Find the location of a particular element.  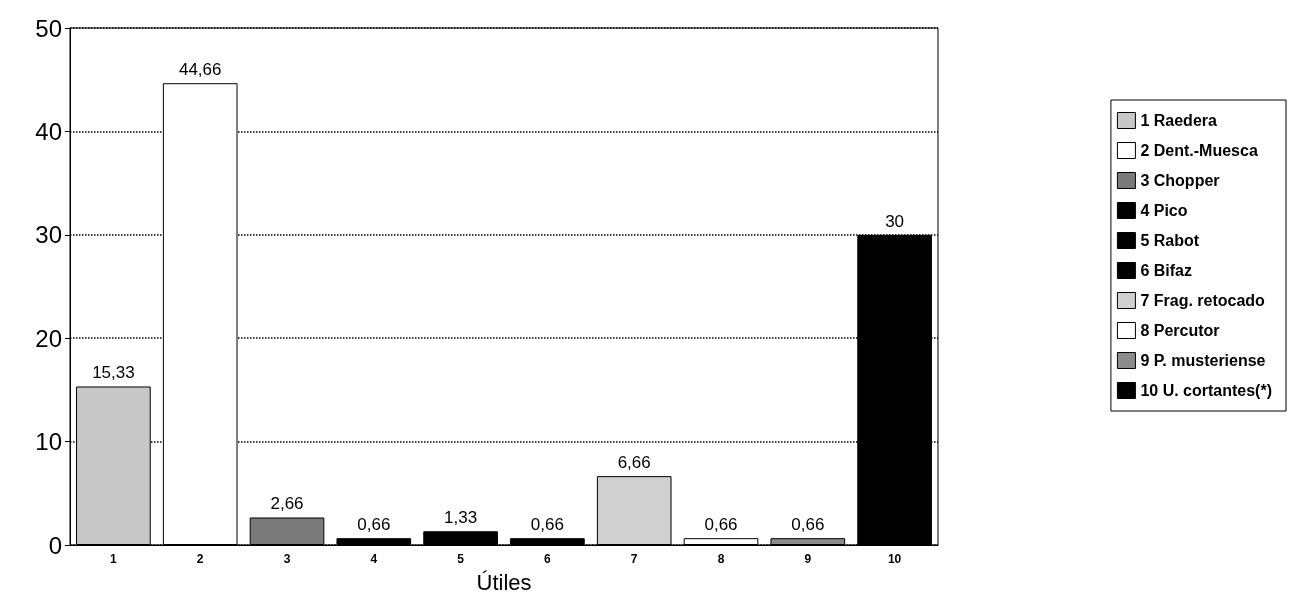

data-label: 44,66 is located at coordinates (200, 70).